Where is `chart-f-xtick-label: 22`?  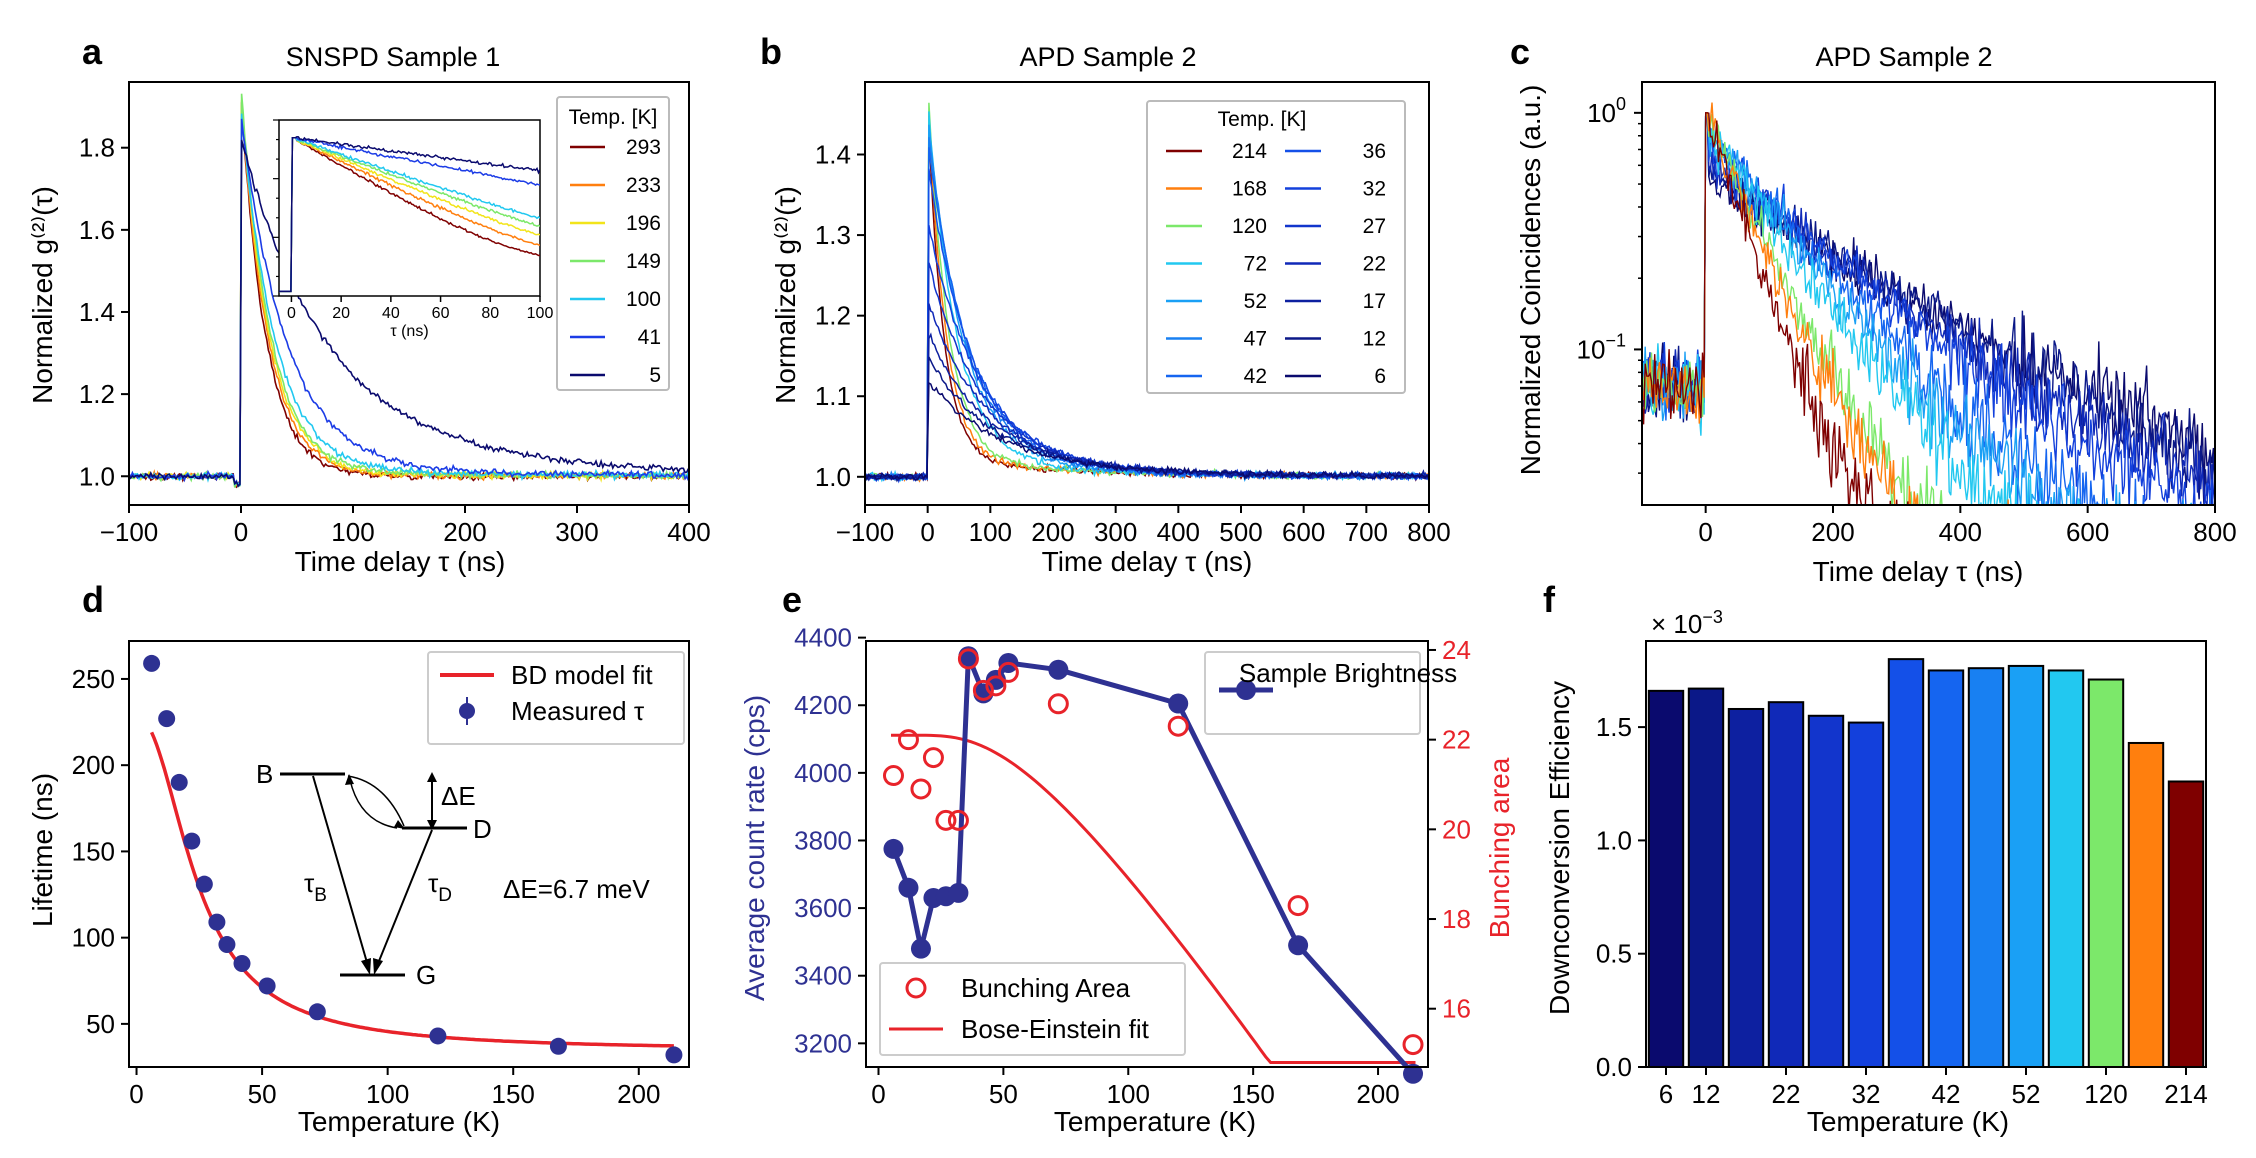
chart-f-xtick-label: 22 is located at coordinates (1786, 1094).